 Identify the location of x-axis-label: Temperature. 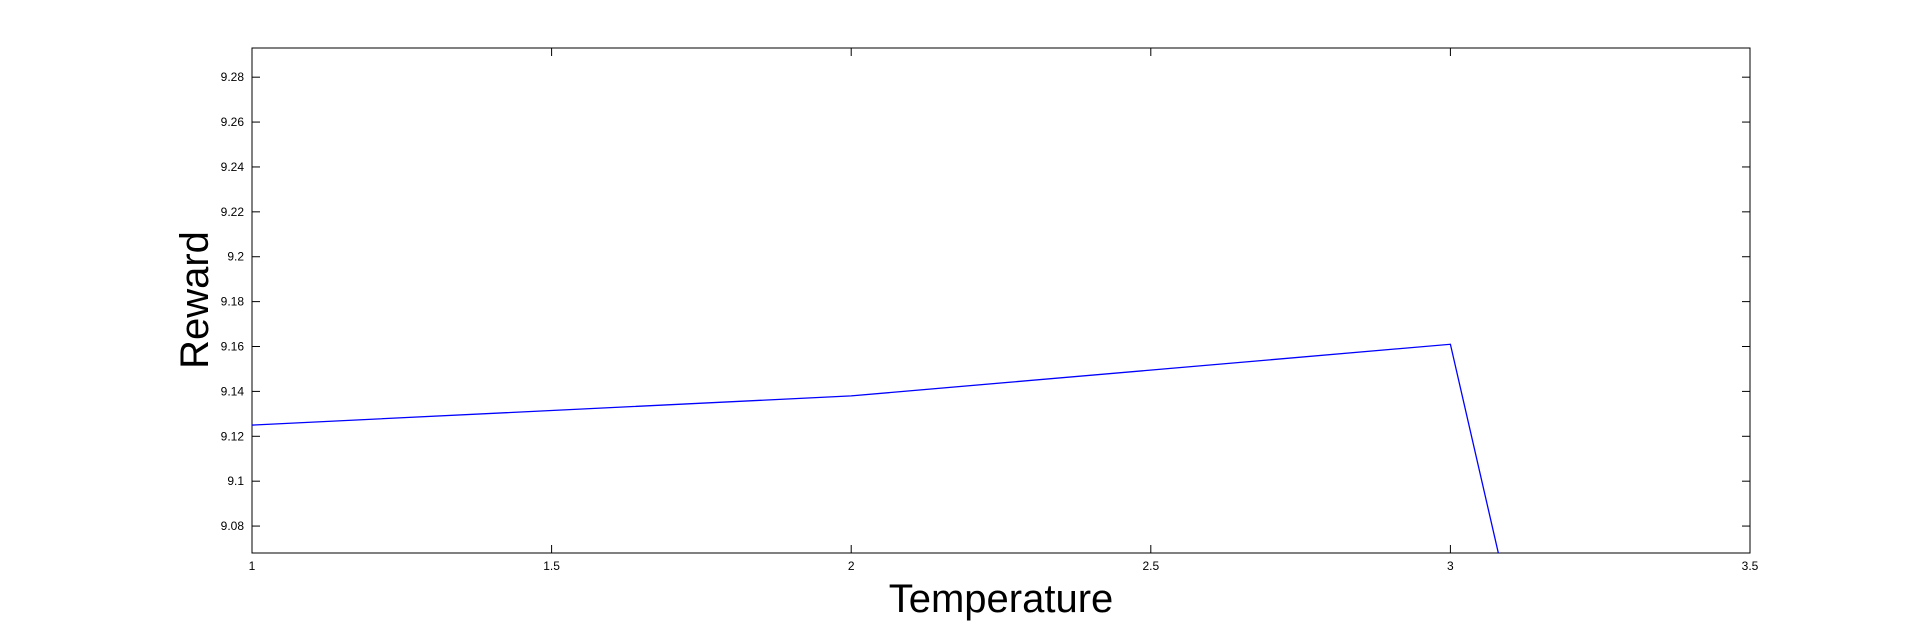
(1001, 599).